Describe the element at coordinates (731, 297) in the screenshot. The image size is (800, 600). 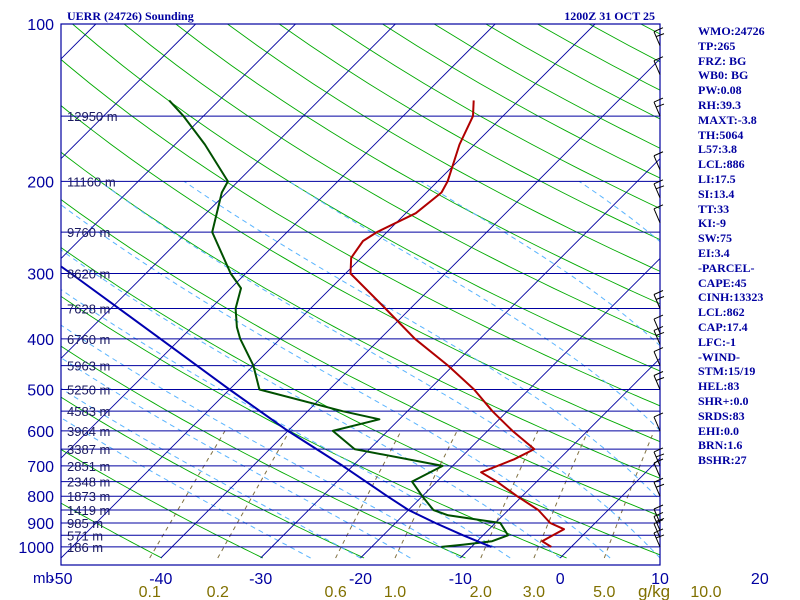
I see `index-line: CINH:13323` at that location.